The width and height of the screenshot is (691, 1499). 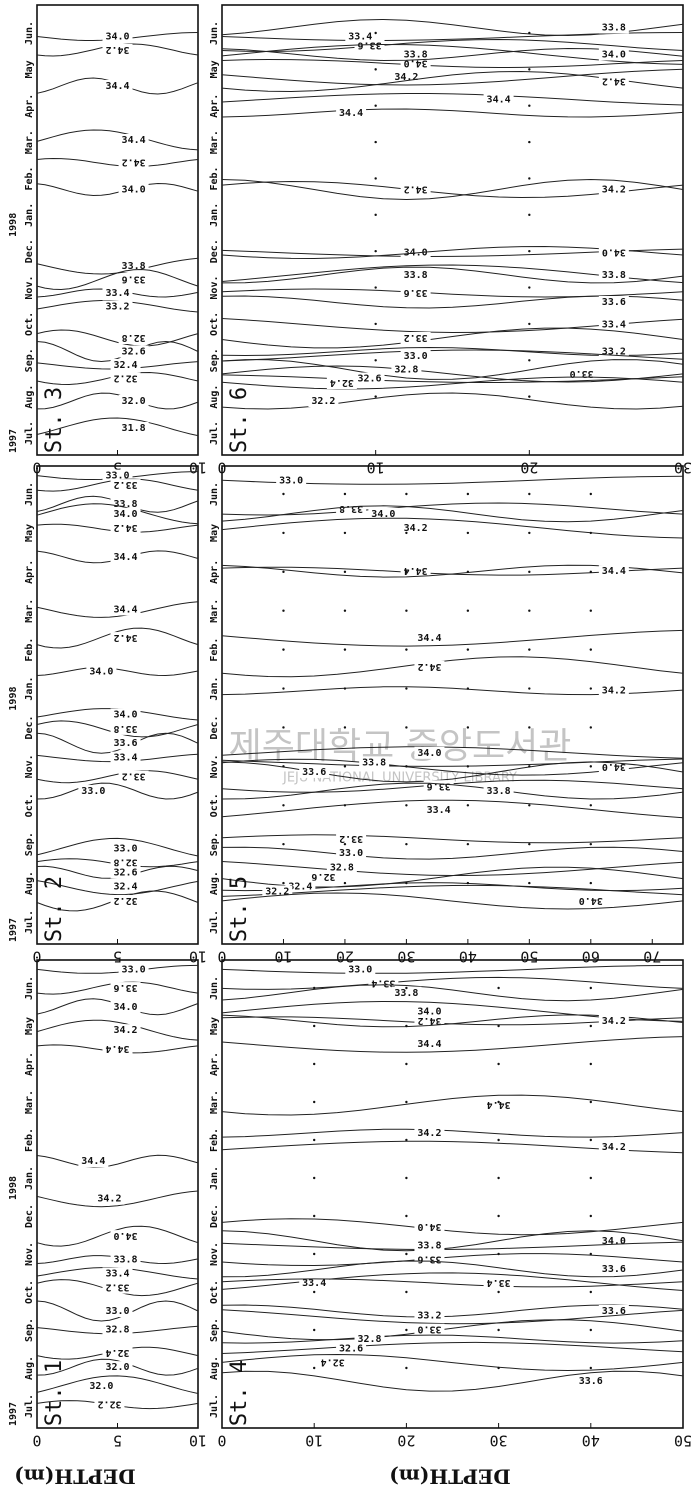 I want to click on contour-label: 32.2, so click(x=126, y=900).